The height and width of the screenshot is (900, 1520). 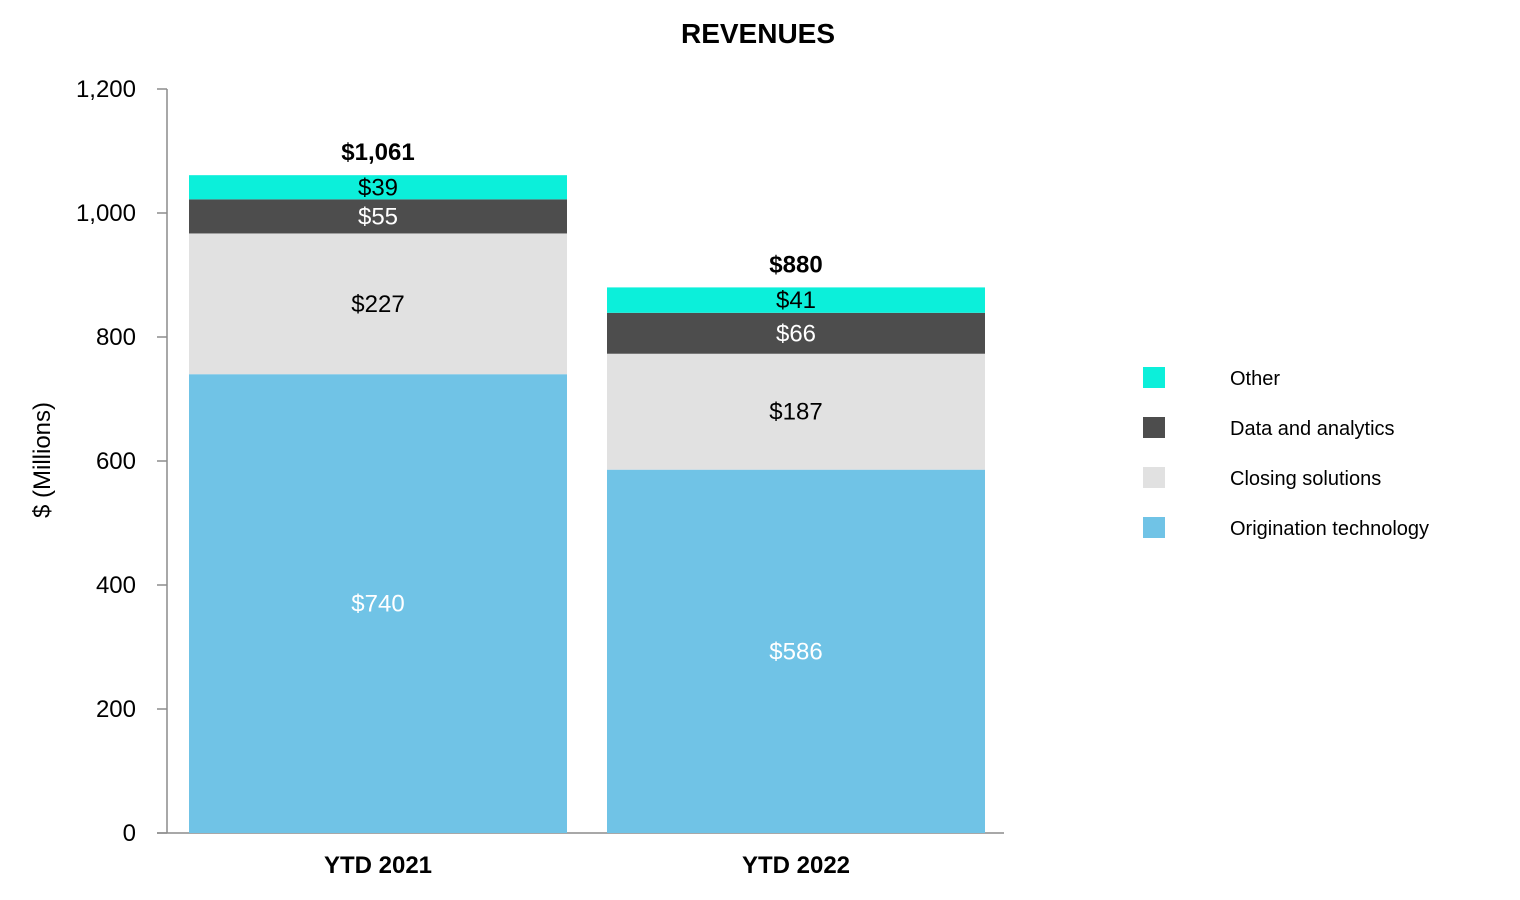 What do you see at coordinates (1329, 529) in the screenshot?
I see `legend-label: Origination technology` at bounding box center [1329, 529].